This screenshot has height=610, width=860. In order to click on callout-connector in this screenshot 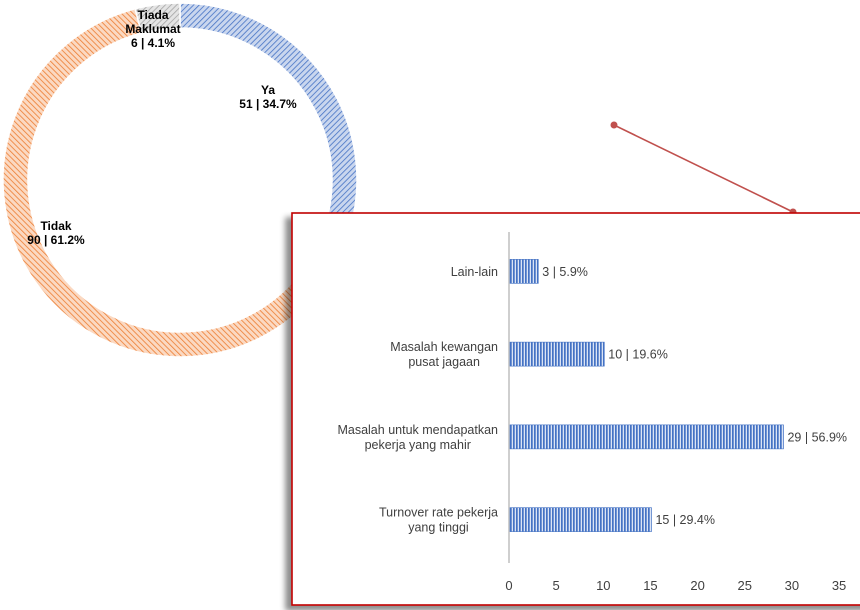, I will do `click(703, 168)`.